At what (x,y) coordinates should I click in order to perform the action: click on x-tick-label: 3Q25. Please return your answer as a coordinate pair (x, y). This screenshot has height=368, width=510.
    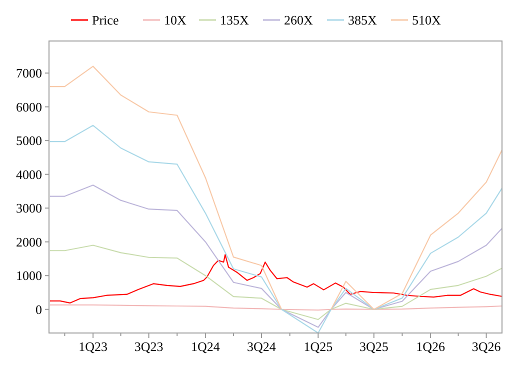
    Looking at the image, I should click on (373, 346).